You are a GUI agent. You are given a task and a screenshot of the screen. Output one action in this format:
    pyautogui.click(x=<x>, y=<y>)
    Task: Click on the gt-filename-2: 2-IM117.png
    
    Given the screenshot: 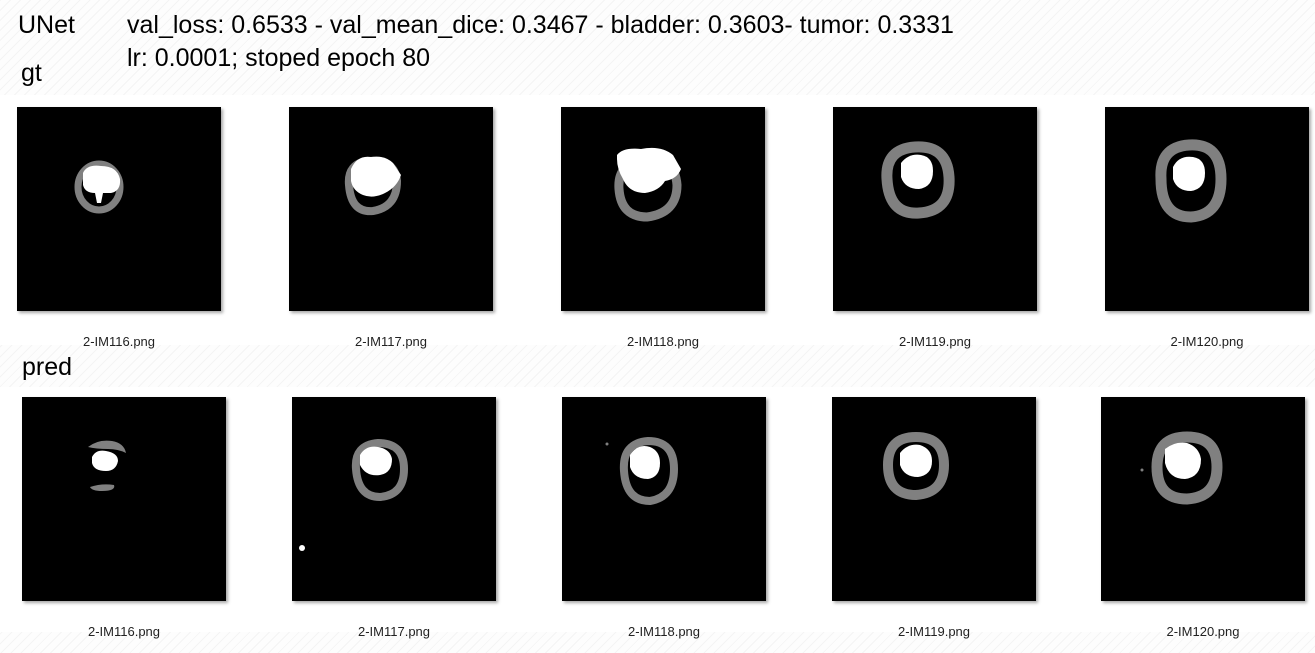 What is the action you would take?
    pyautogui.click(x=391, y=341)
    